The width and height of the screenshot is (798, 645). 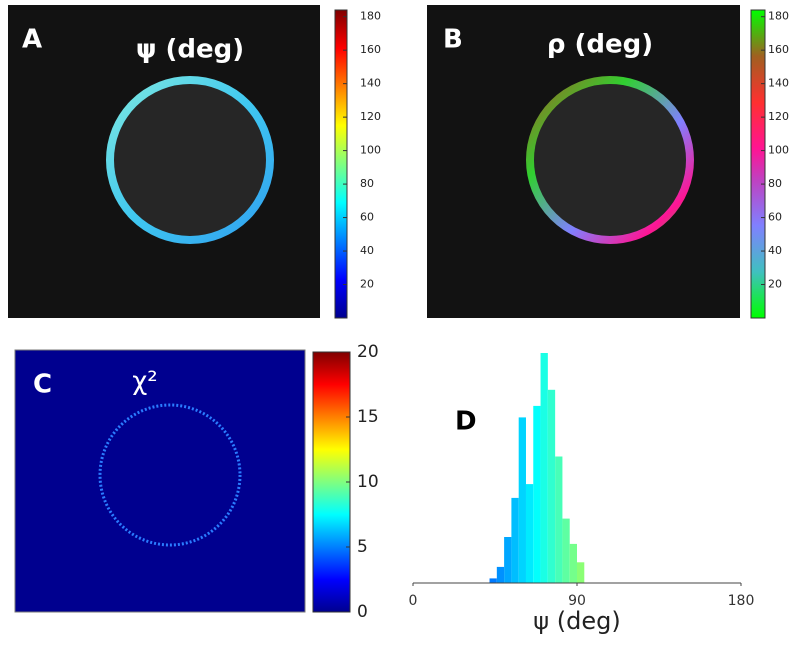 I want to click on panel-title: ψ (deg), so click(x=190, y=50).